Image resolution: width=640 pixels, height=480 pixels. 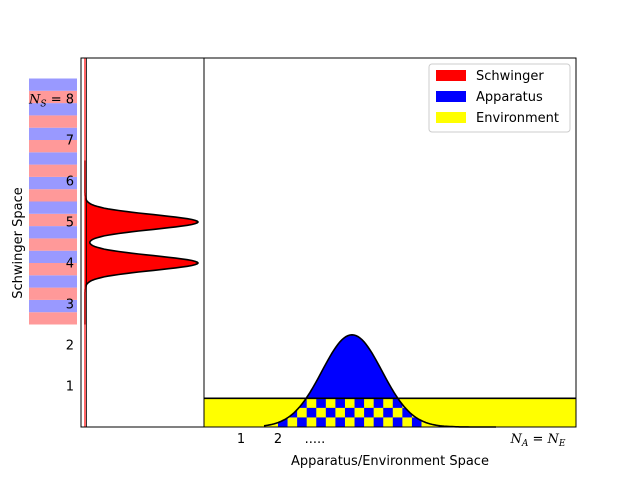 I want to click on schwinger-peak-outline, so click(x=142, y=242).